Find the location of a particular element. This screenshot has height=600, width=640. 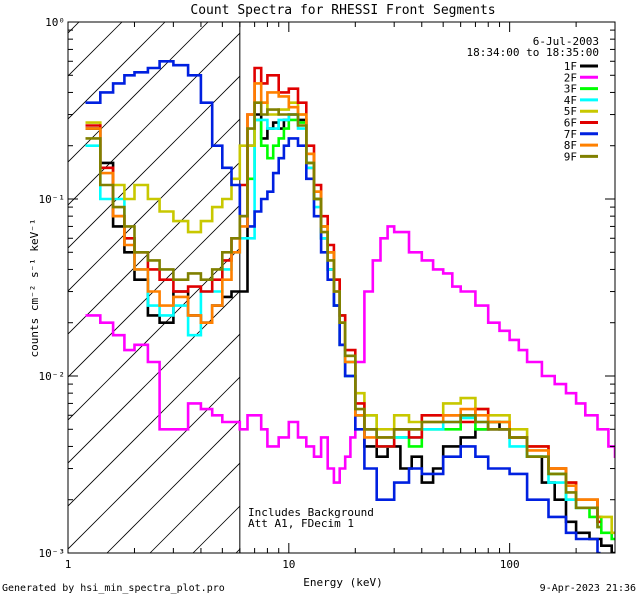

legend-label-3F: 3F is located at coordinates (570, 89).